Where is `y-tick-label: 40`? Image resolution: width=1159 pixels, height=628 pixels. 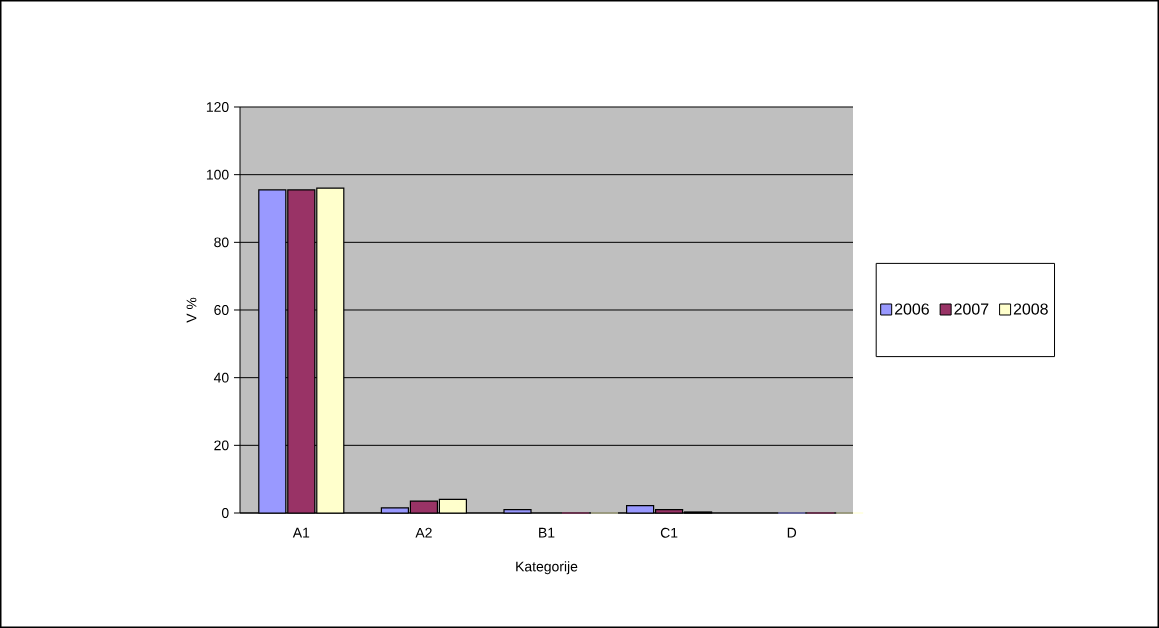
y-tick-label: 40 is located at coordinates (221, 377).